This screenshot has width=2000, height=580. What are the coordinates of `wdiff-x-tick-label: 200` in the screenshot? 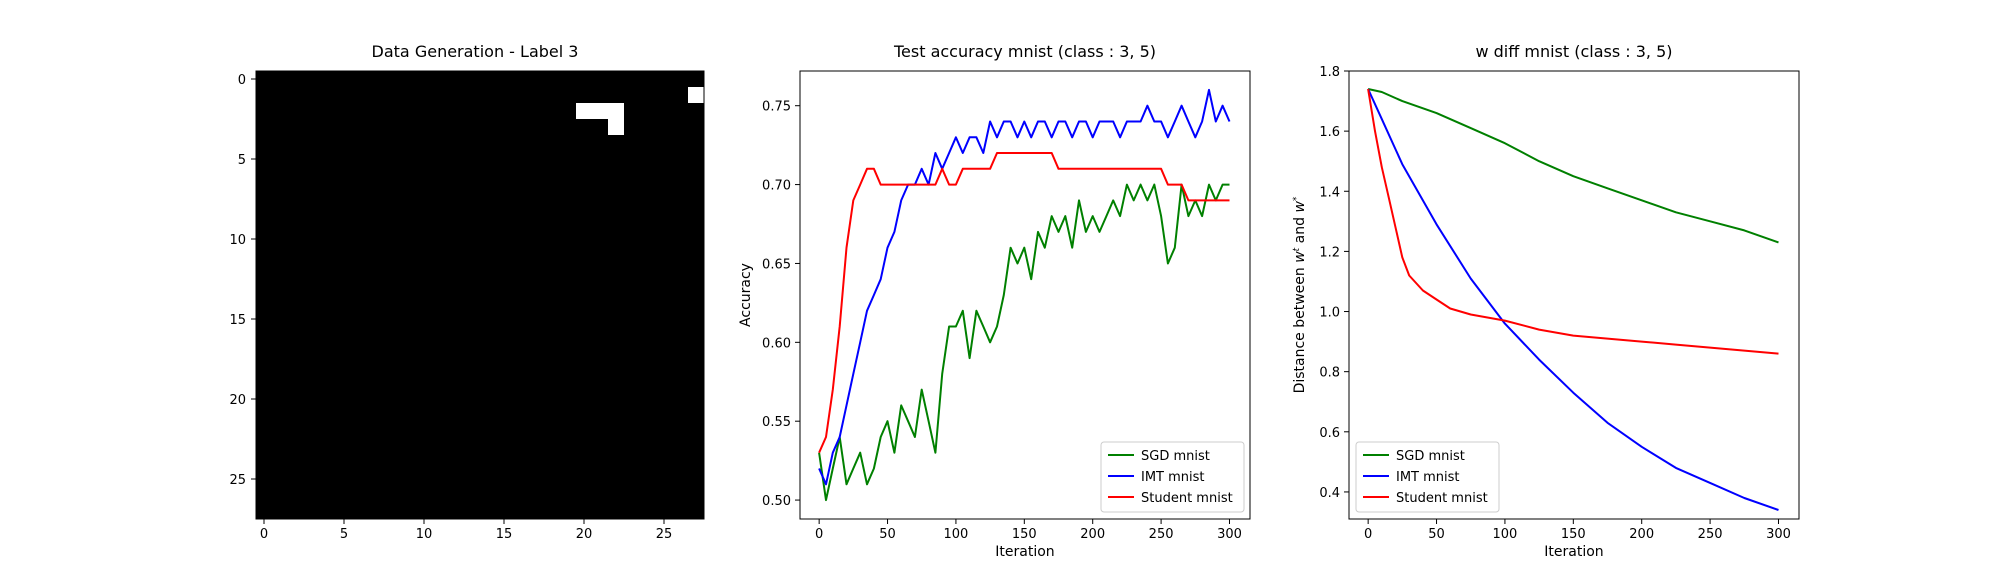 It's located at (1641, 534).